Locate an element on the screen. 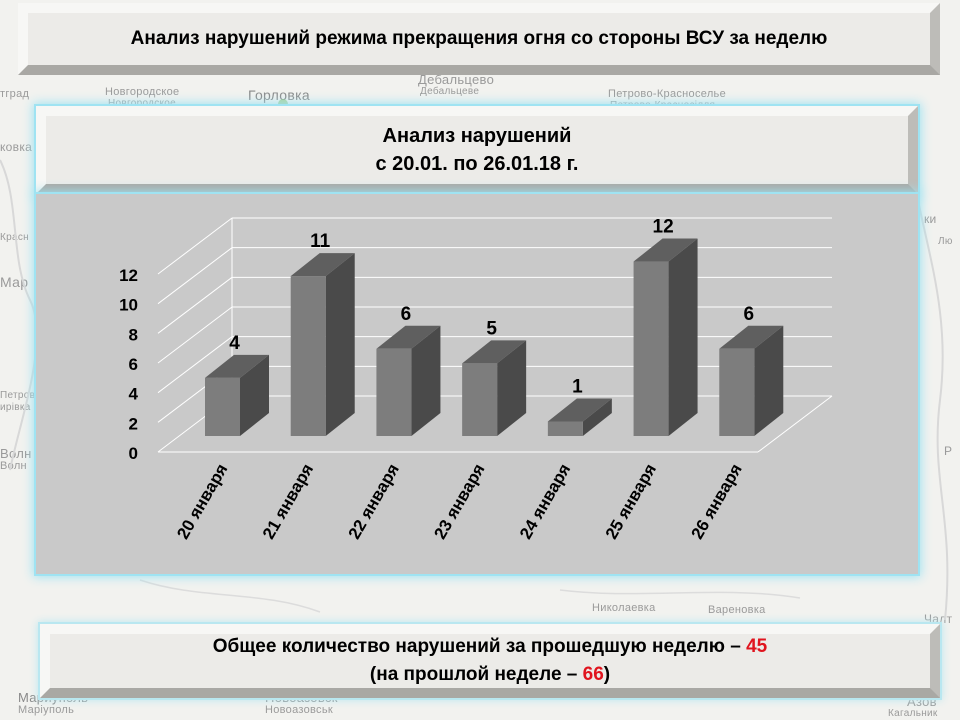 The height and width of the screenshot is (720, 960). x-tick-label: 23 января is located at coordinates (459, 501).